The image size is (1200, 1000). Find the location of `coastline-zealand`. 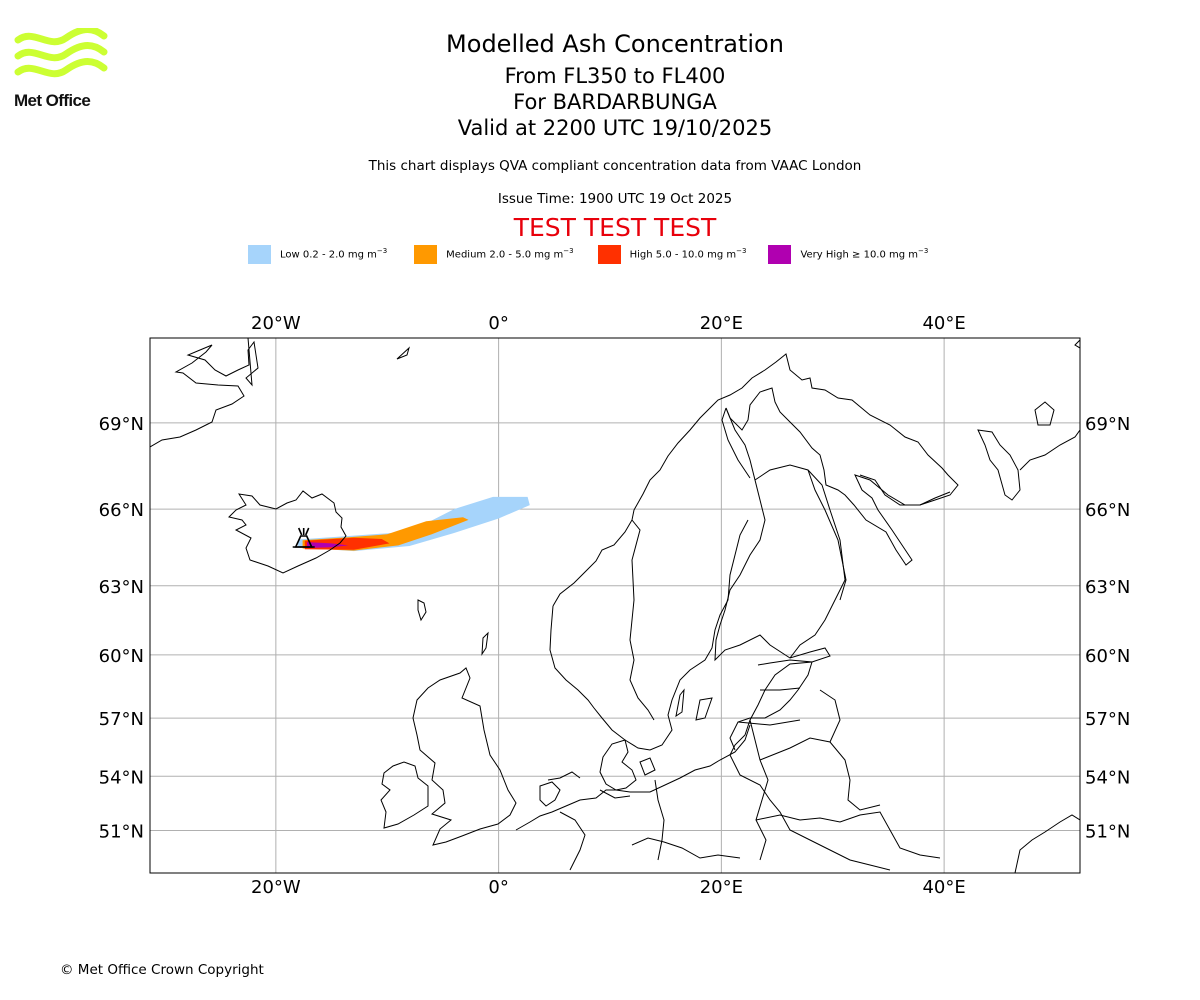

coastline-zealand is located at coordinates (647, 766).